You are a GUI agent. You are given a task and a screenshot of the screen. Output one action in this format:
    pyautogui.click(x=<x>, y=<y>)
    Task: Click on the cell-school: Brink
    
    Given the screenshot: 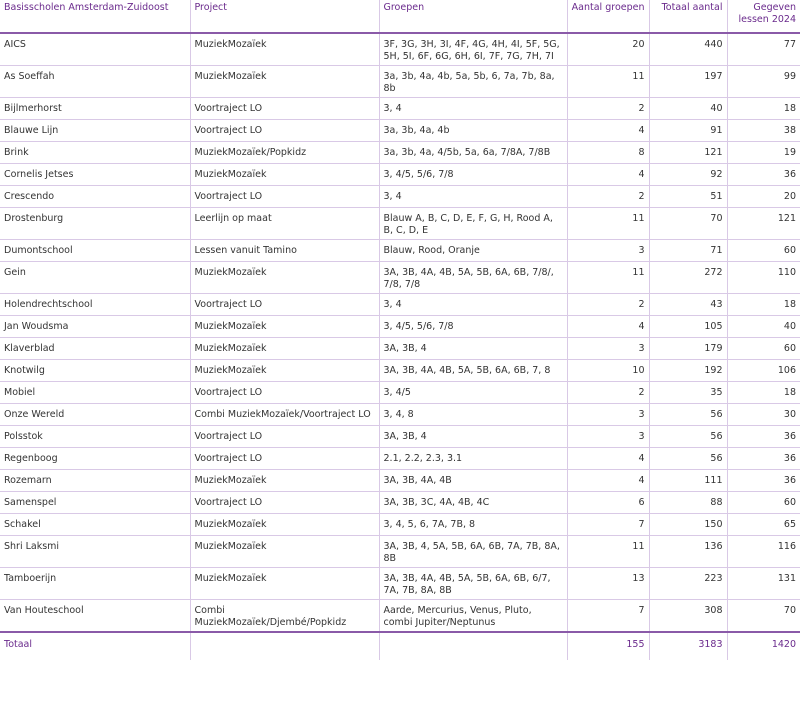 What is the action you would take?
    pyautogui.click(x=95, y=152)
    